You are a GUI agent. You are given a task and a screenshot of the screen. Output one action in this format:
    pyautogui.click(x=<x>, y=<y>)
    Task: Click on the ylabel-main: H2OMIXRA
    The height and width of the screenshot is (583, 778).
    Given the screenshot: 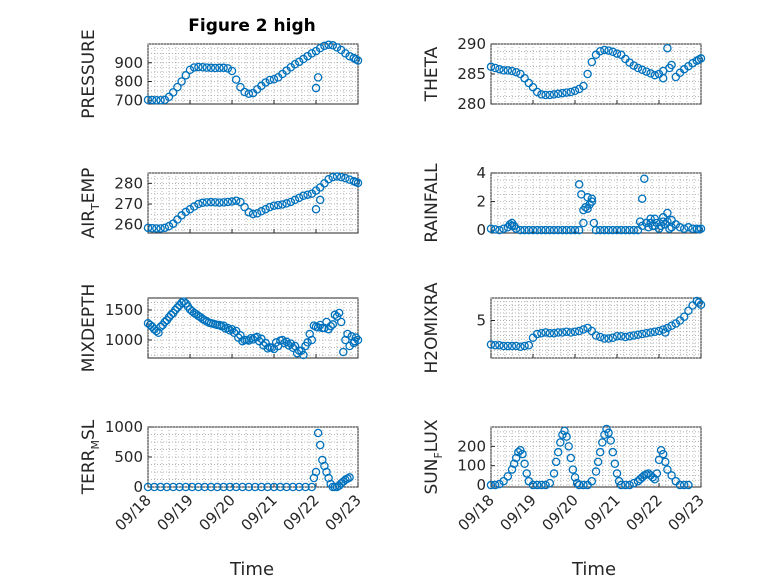 What is the action you would take?
    pyautogui.click(x=432, y=327)
    